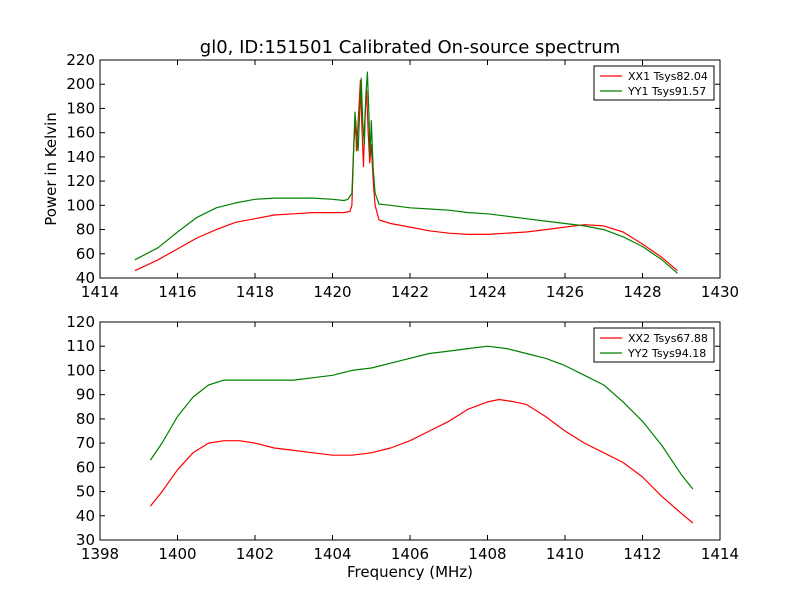 This screenshot has height=600, width=800. I want to click on x-tick-label: 1426, so click(565, 292).